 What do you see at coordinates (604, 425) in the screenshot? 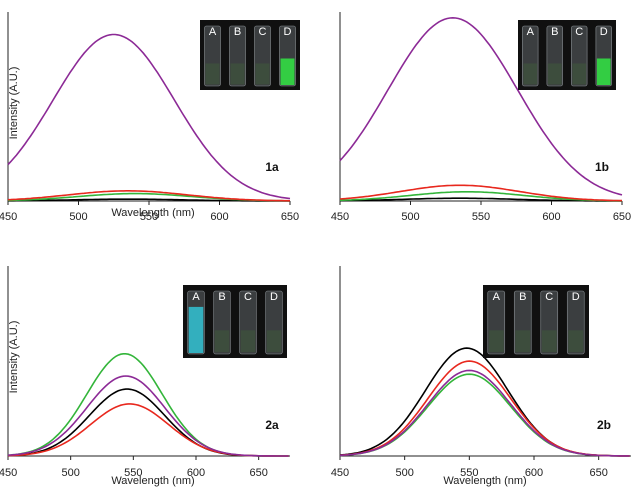
I see `panel-label: 2b` at bounding box center [604, 425].